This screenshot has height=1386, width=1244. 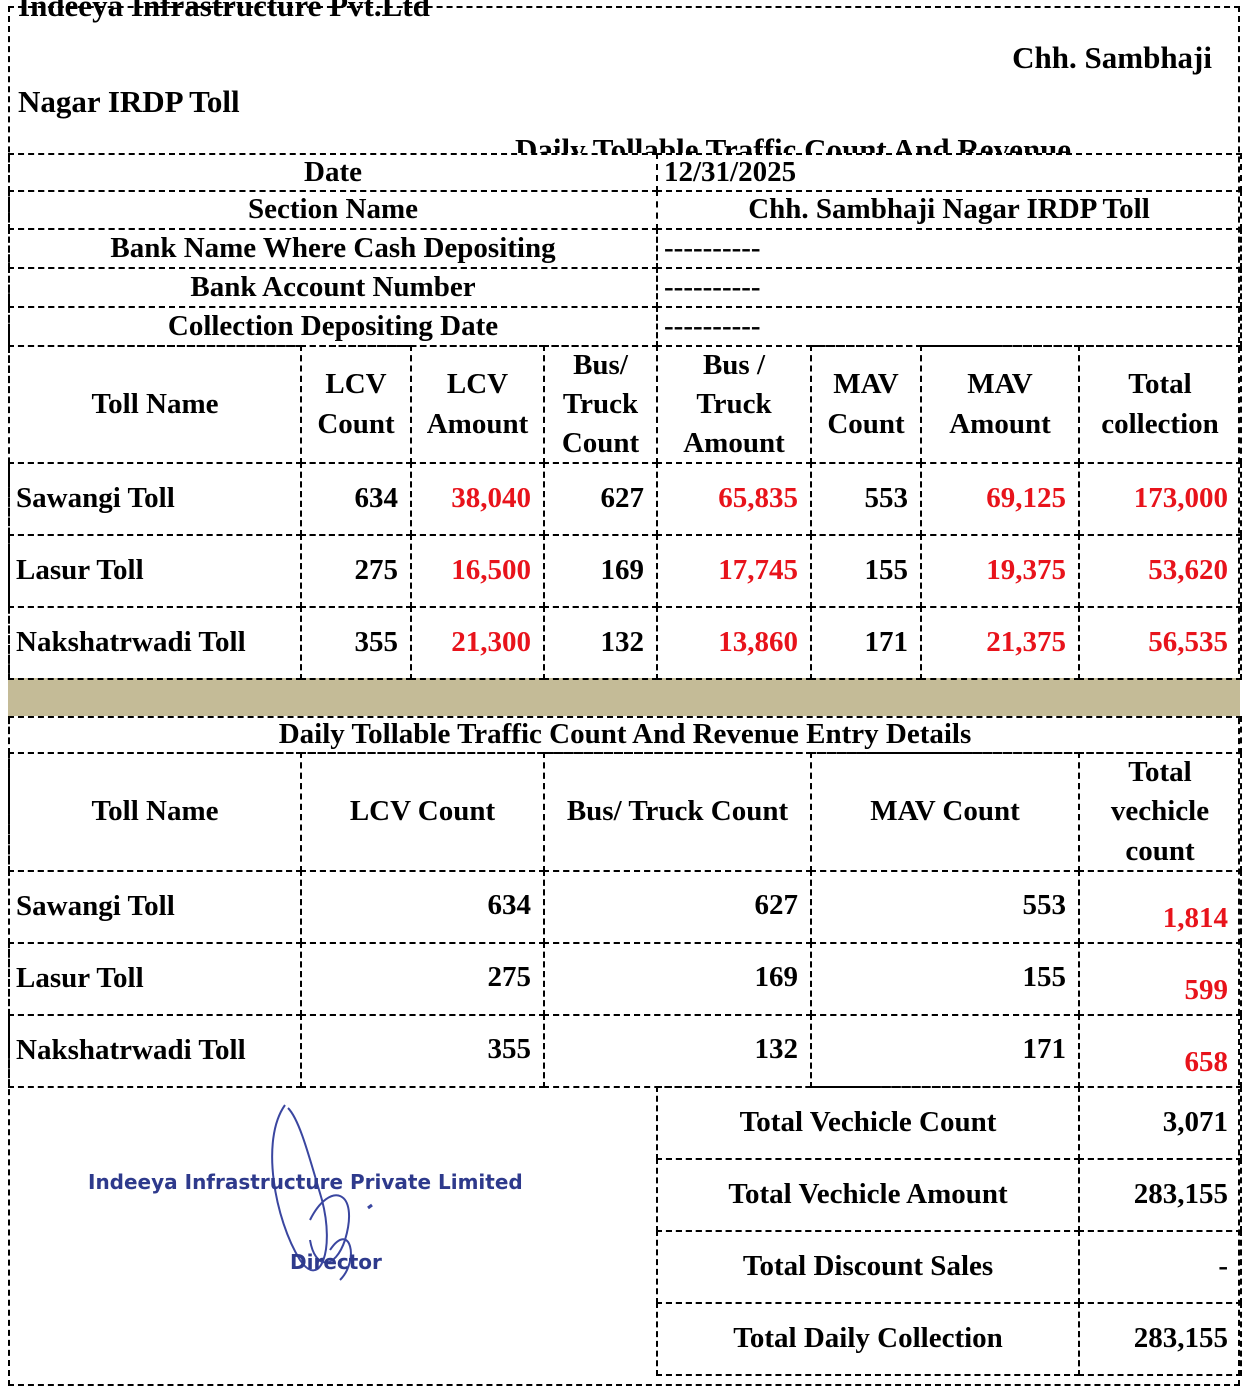 I want to click on table-cell: 13,860, so click(x=734, y=643).